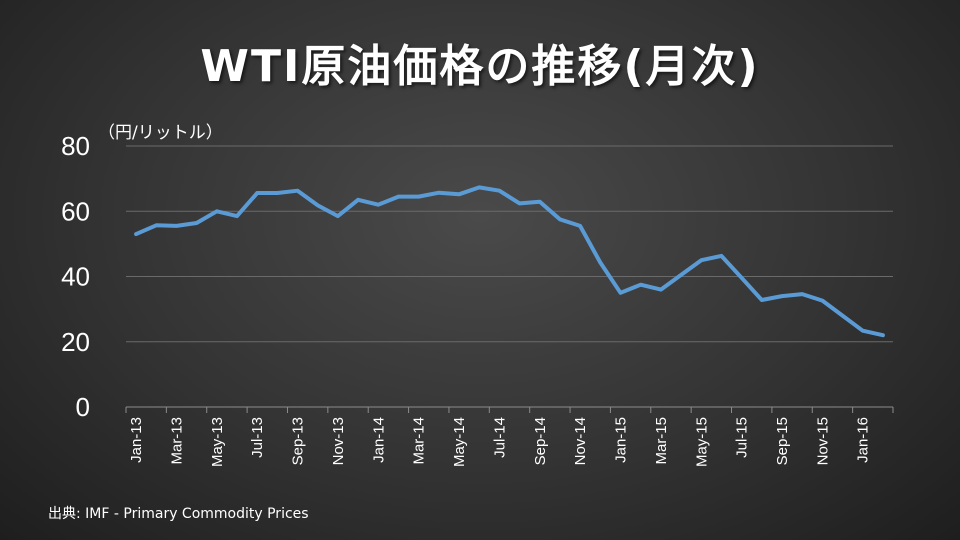  Describe the element at coordinates (863, 440) in the screenshot. I see `x-tick-label: Jan-16` at that location.